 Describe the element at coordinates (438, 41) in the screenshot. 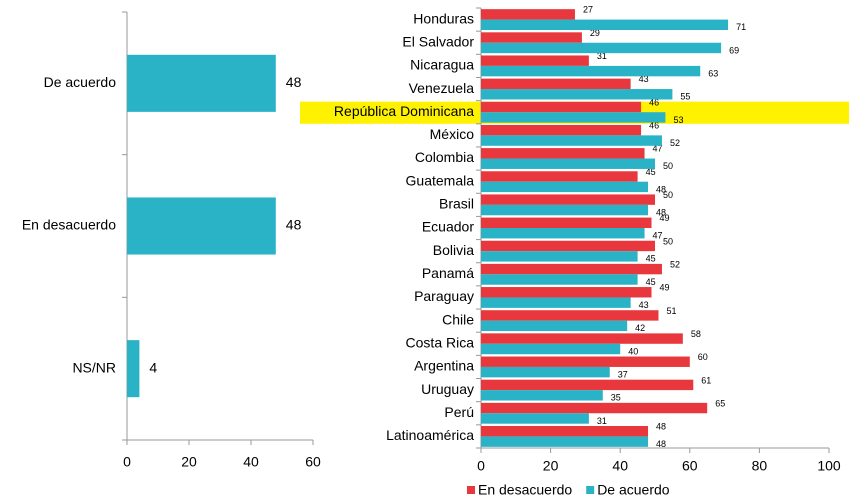

I see `y-tick-label: El Salvador` at that location.